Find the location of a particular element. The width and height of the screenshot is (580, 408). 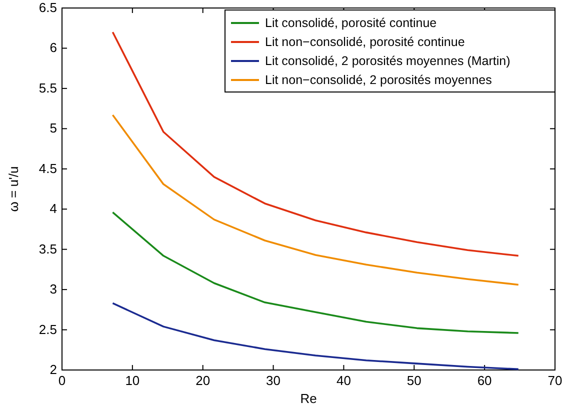

y-tick-label: 6 is located at coordinates (53, 48).